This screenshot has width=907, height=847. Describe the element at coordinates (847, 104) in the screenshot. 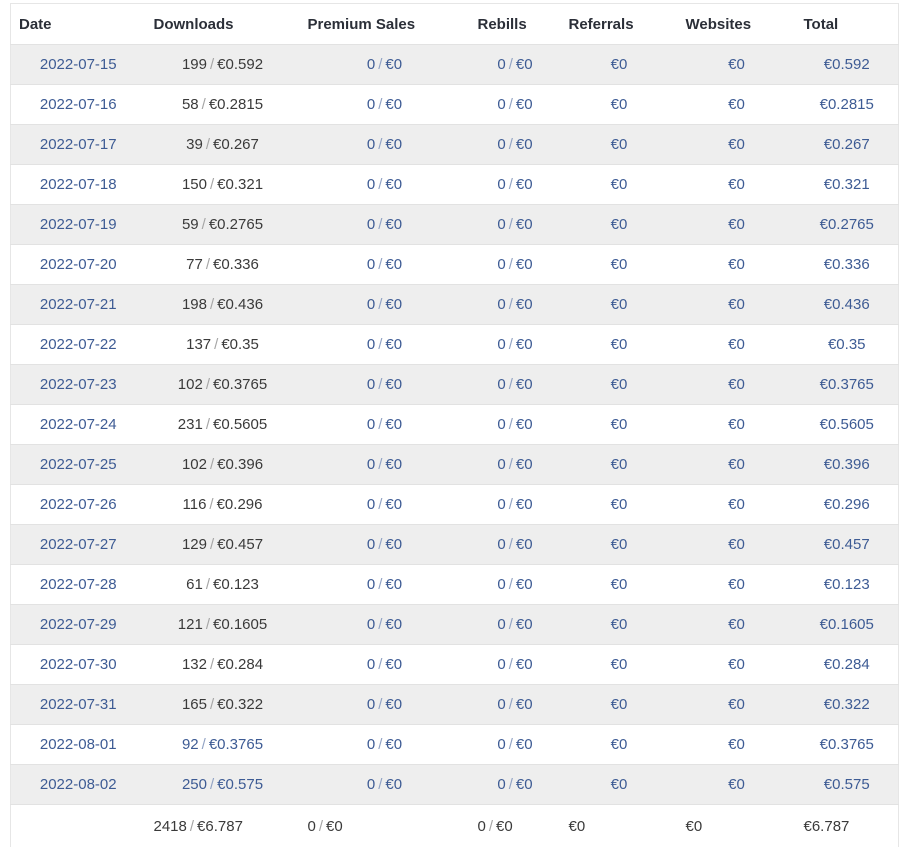

I see `total-value: €0.2815` at that location.